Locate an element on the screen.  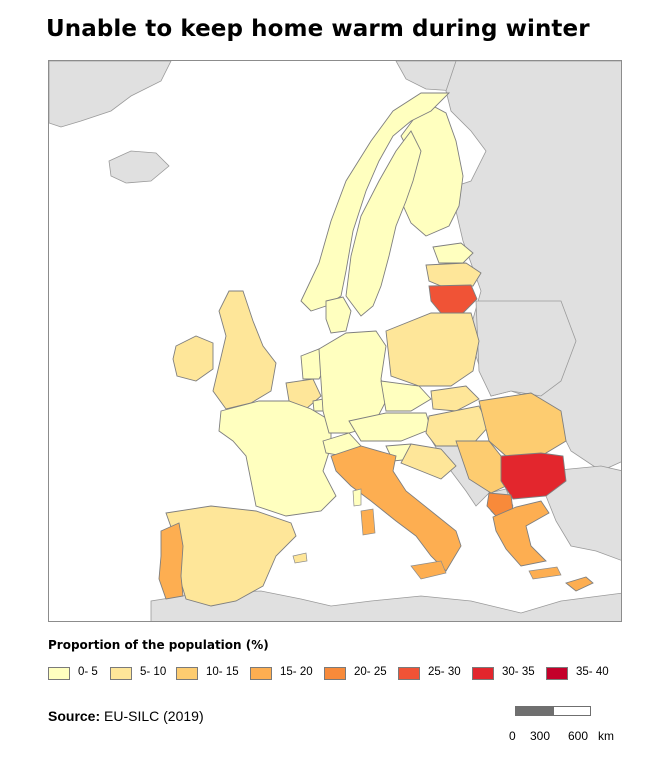
country-hungary is located at coordinates (457, 426).